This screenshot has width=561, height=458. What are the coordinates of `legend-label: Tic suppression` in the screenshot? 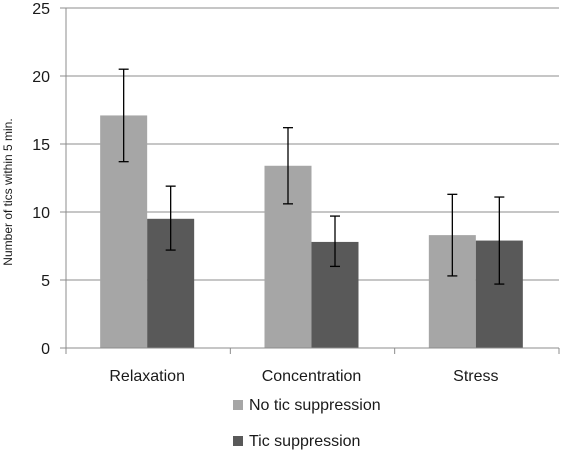 It's located at (304, 441).